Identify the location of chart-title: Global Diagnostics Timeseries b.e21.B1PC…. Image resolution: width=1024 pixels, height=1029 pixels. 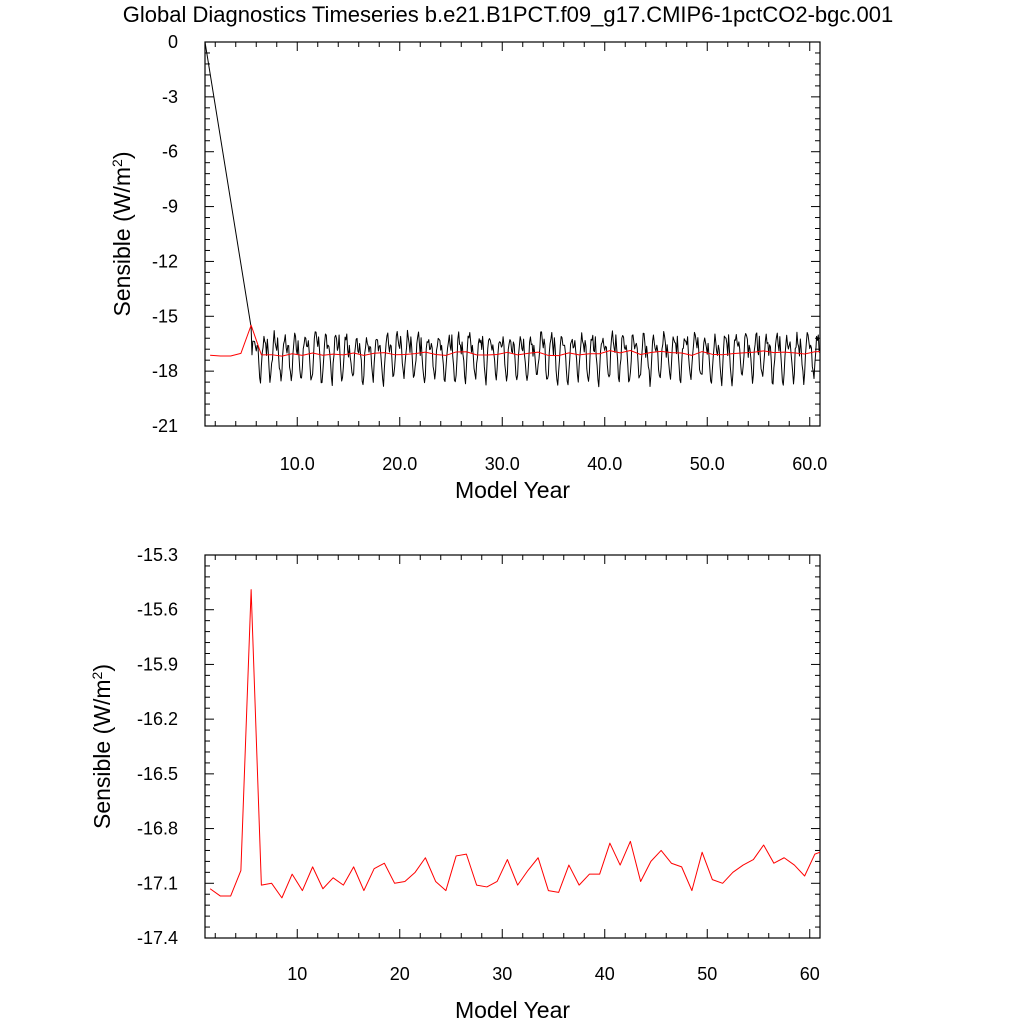
(508, 14).